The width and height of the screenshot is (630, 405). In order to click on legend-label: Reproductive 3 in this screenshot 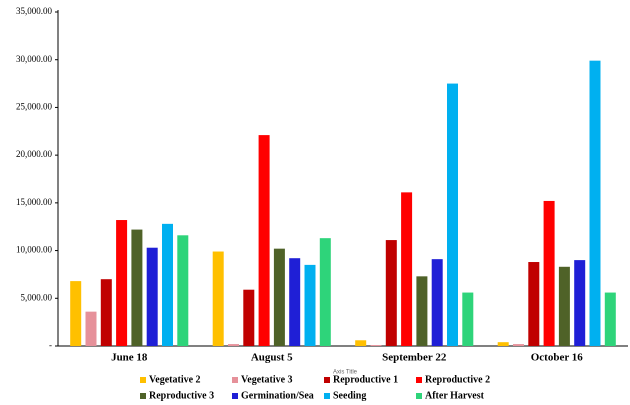, I will do `click(181, 395)`.